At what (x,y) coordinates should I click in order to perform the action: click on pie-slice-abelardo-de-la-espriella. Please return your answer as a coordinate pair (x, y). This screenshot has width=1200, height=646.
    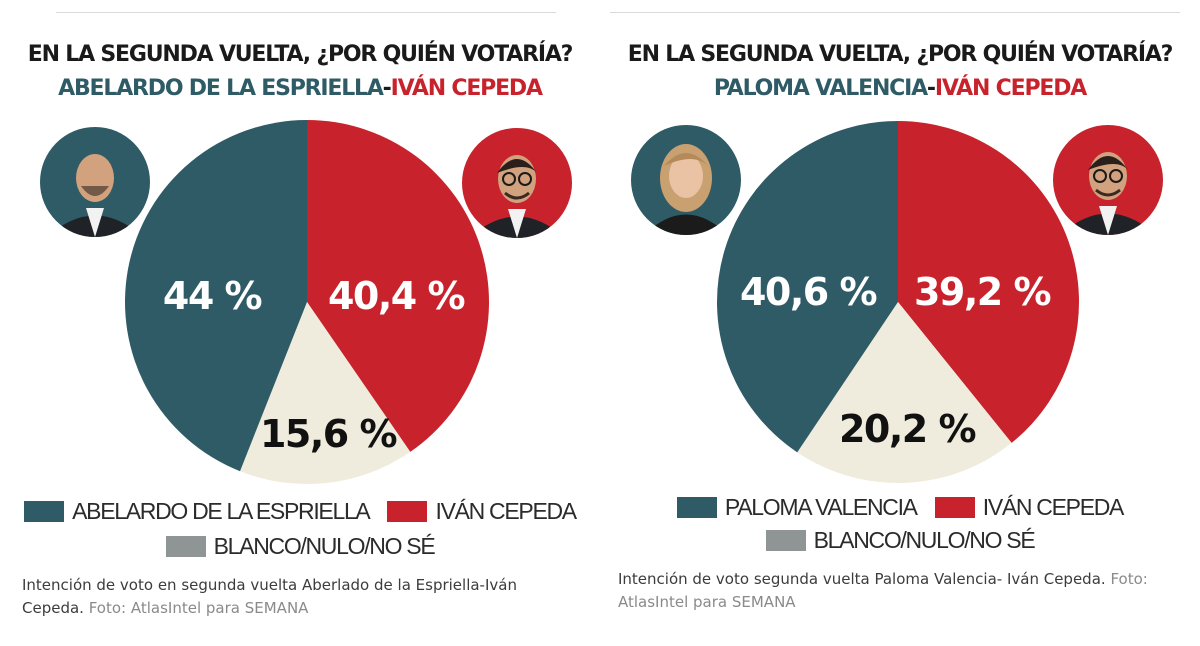
    Looking at the image, I should click on (215, 296).